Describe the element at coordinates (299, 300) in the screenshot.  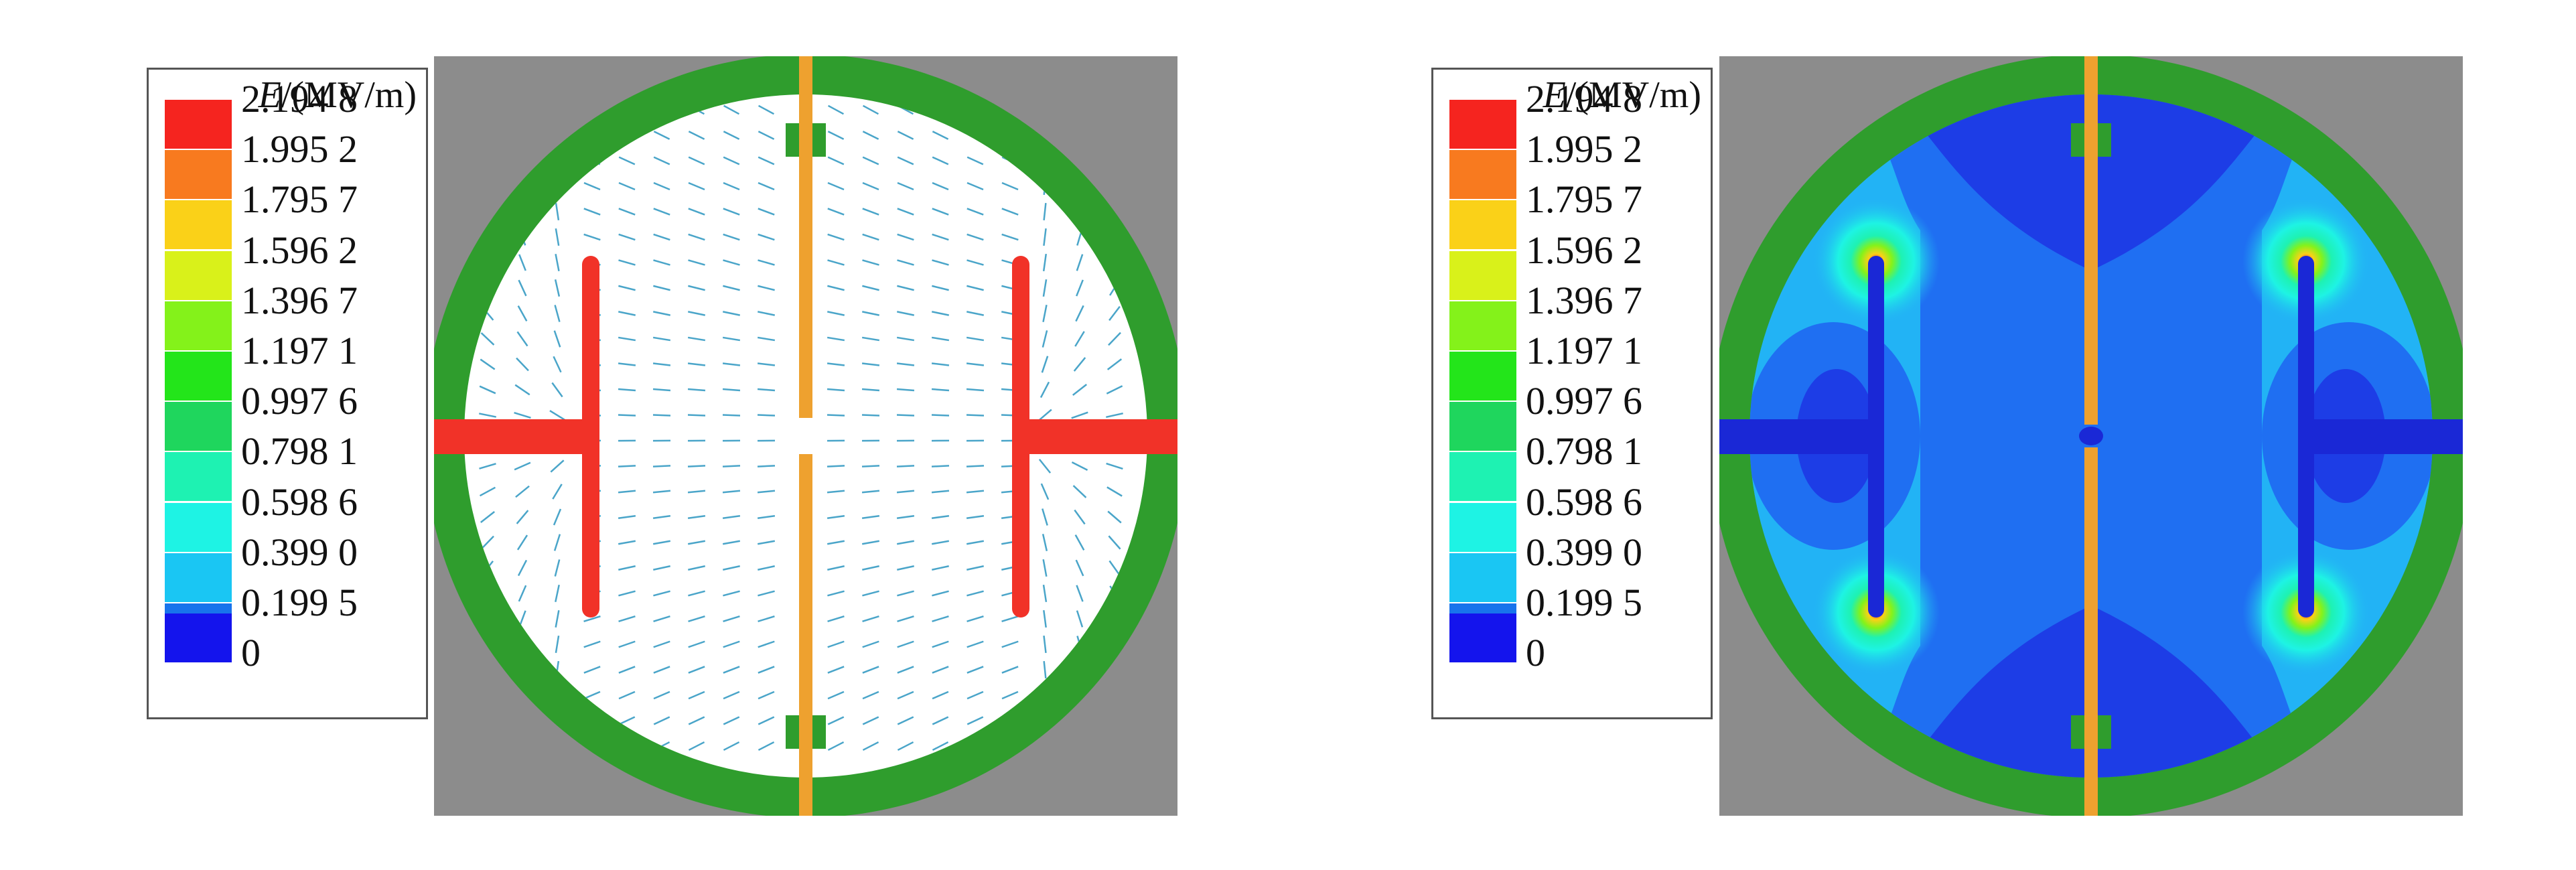
I see `legend-tick-label: 1.396 7` at that location.